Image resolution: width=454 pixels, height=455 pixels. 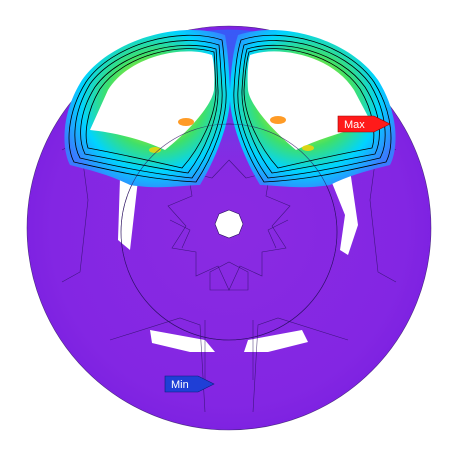 What do you see at coordinates (147, 109) in the screenshot?
I see `left-coil-field` at bounding box center [147, 109].